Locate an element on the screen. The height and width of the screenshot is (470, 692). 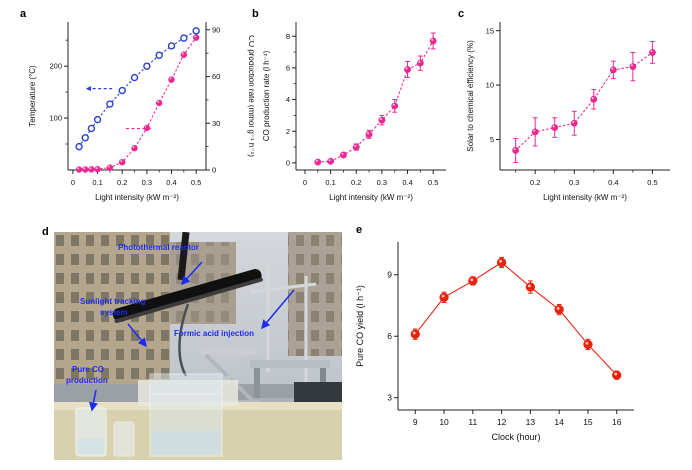
svg-text: 4 is located at coordinates (288, 99).